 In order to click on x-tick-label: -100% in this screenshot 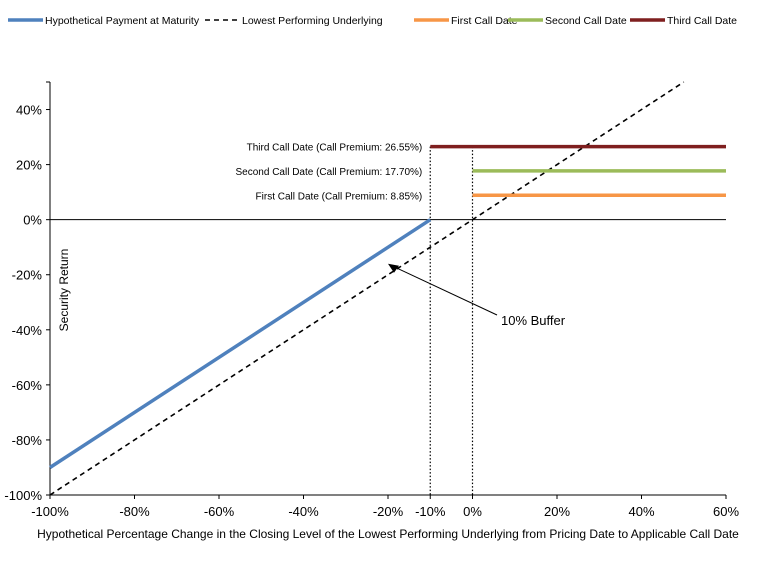, I will do `click(50, 511)`.